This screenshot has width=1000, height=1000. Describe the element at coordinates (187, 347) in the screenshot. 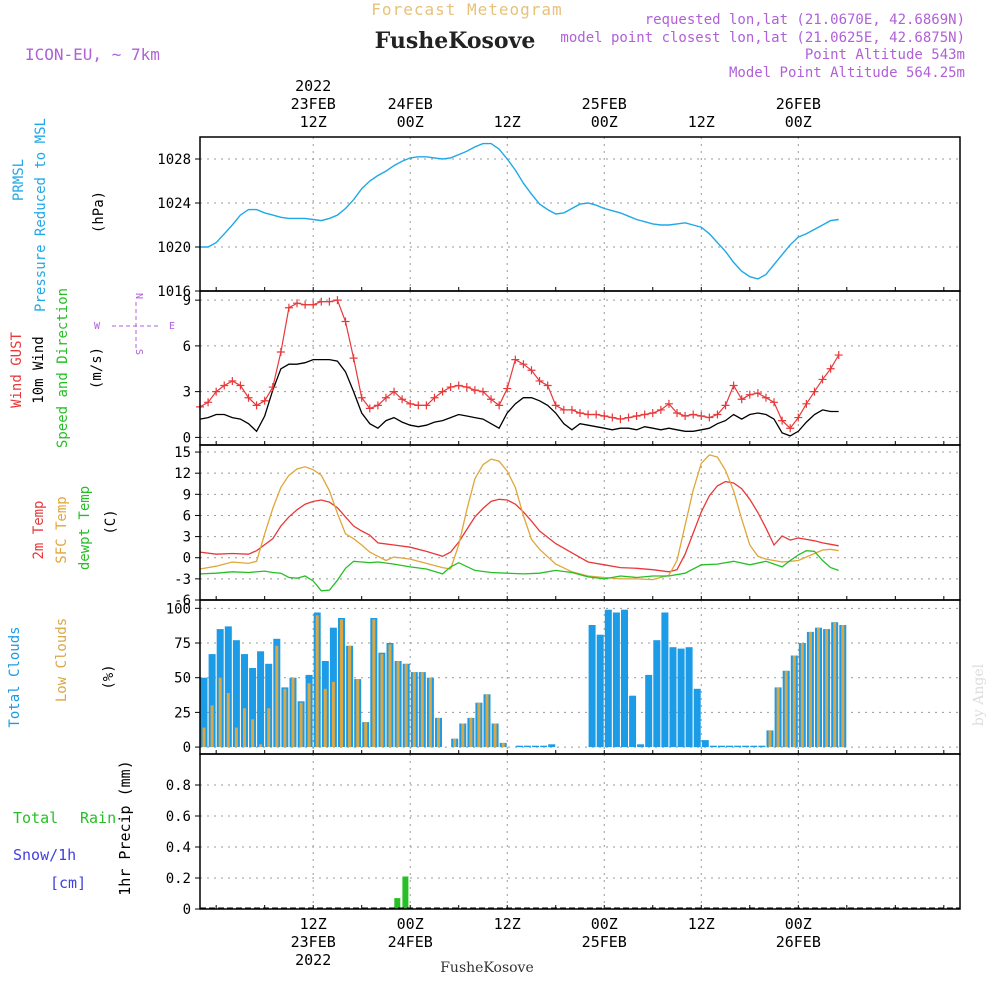

I see `ytick-label-wind-2: 6` at that location.